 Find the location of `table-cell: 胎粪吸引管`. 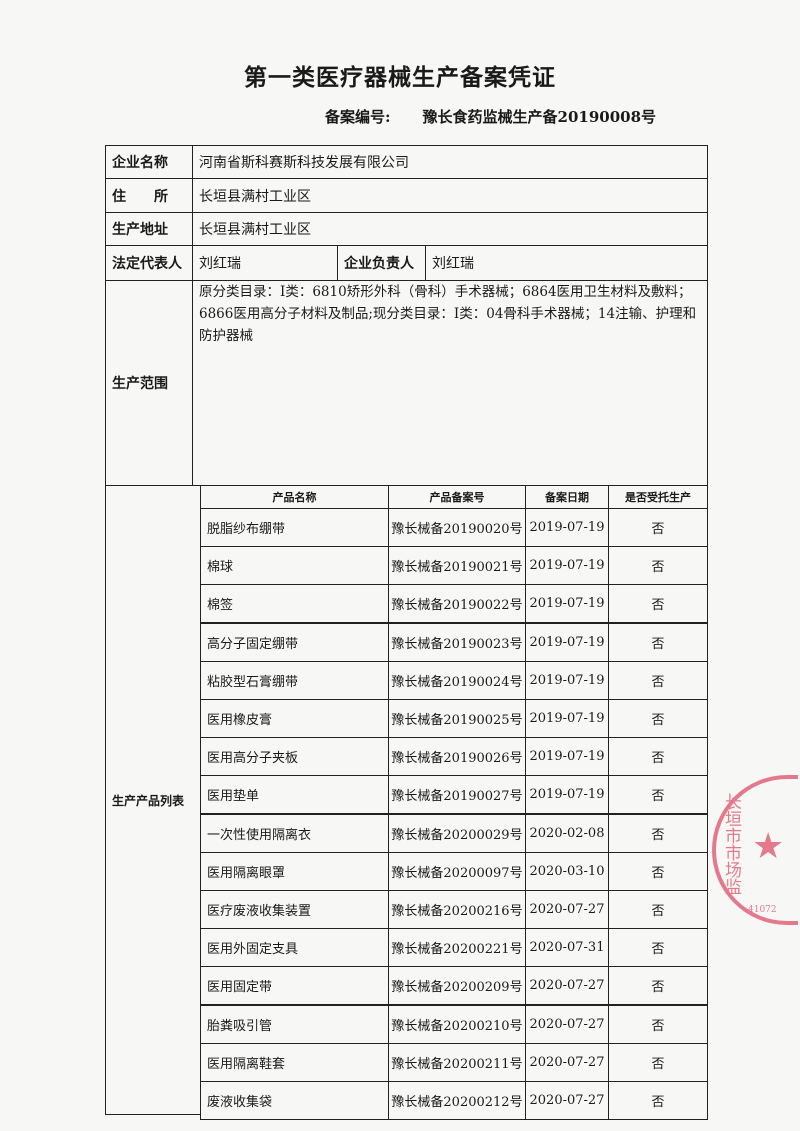

table-cell: 胎粪吸引管 is located at coordinates (294, 1024).